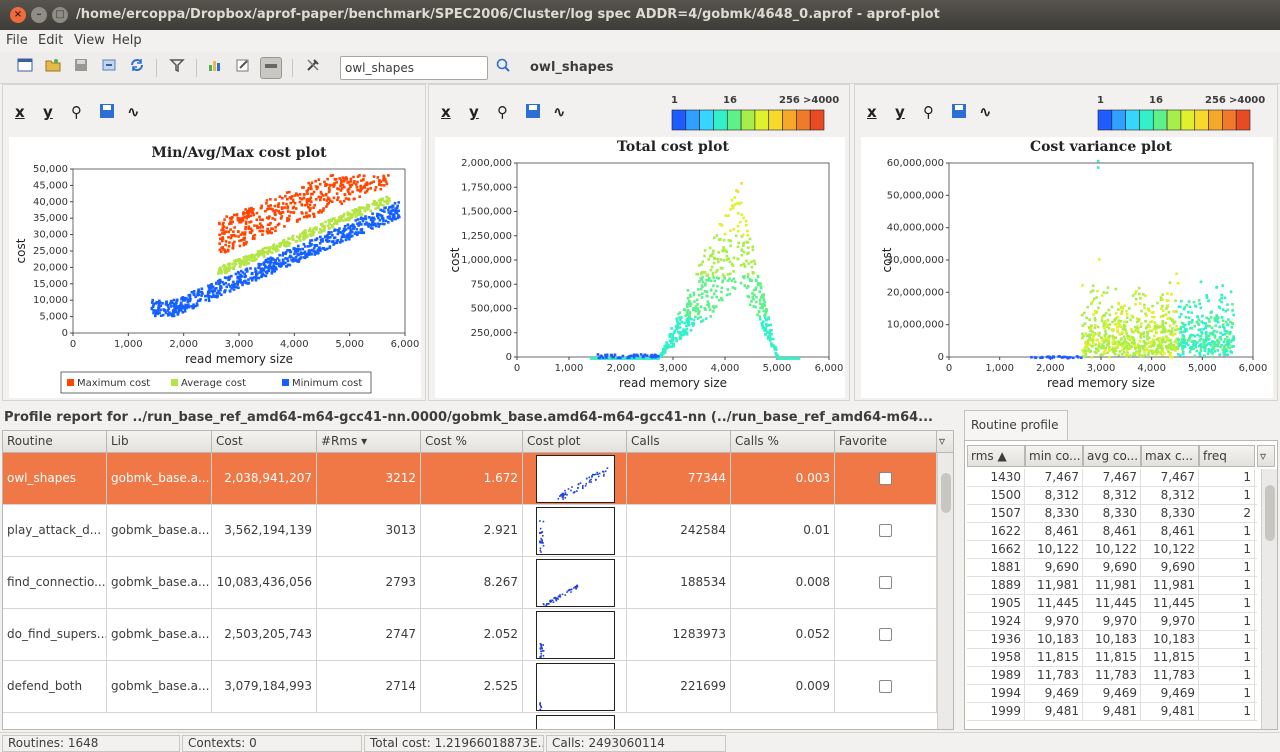  Describe the element at coordinates (1112, 568) in the screenshot. I see `routine-profile-row: 1881 9,690 9,690 9,690 1` at that location.